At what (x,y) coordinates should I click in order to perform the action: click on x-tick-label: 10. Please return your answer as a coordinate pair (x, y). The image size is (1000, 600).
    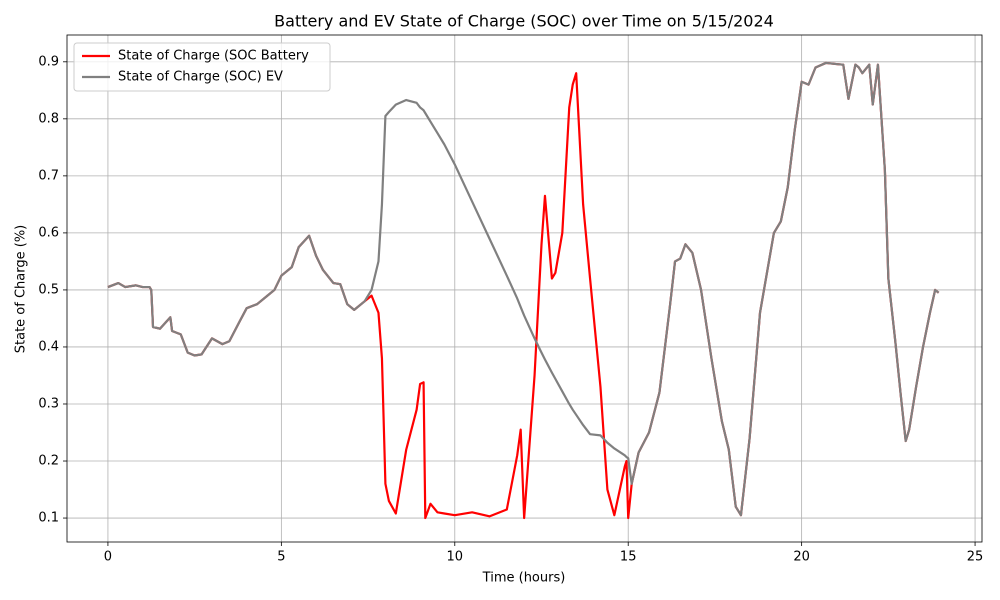
    Looking at the image, I should click on (455, 557).